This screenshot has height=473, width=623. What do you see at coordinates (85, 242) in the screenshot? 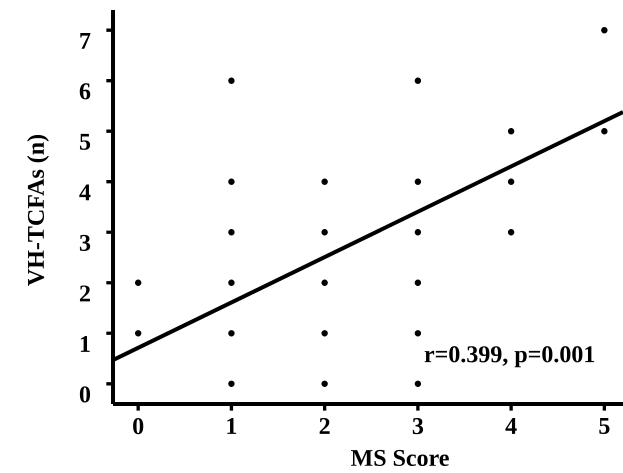
I see `y-tick-label: 3` at bounding box center [85, 242].